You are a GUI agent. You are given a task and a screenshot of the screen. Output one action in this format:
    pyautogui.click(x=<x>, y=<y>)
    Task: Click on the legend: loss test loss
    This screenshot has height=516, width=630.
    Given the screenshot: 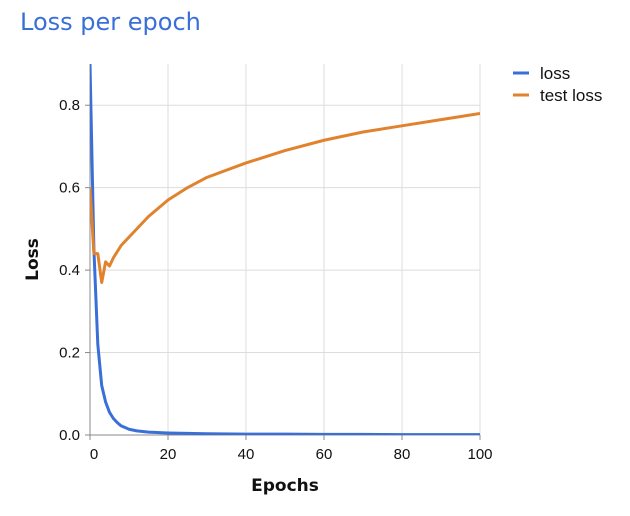 What is the action you would take?
    pyautogui.click(x=557, y=84)
    